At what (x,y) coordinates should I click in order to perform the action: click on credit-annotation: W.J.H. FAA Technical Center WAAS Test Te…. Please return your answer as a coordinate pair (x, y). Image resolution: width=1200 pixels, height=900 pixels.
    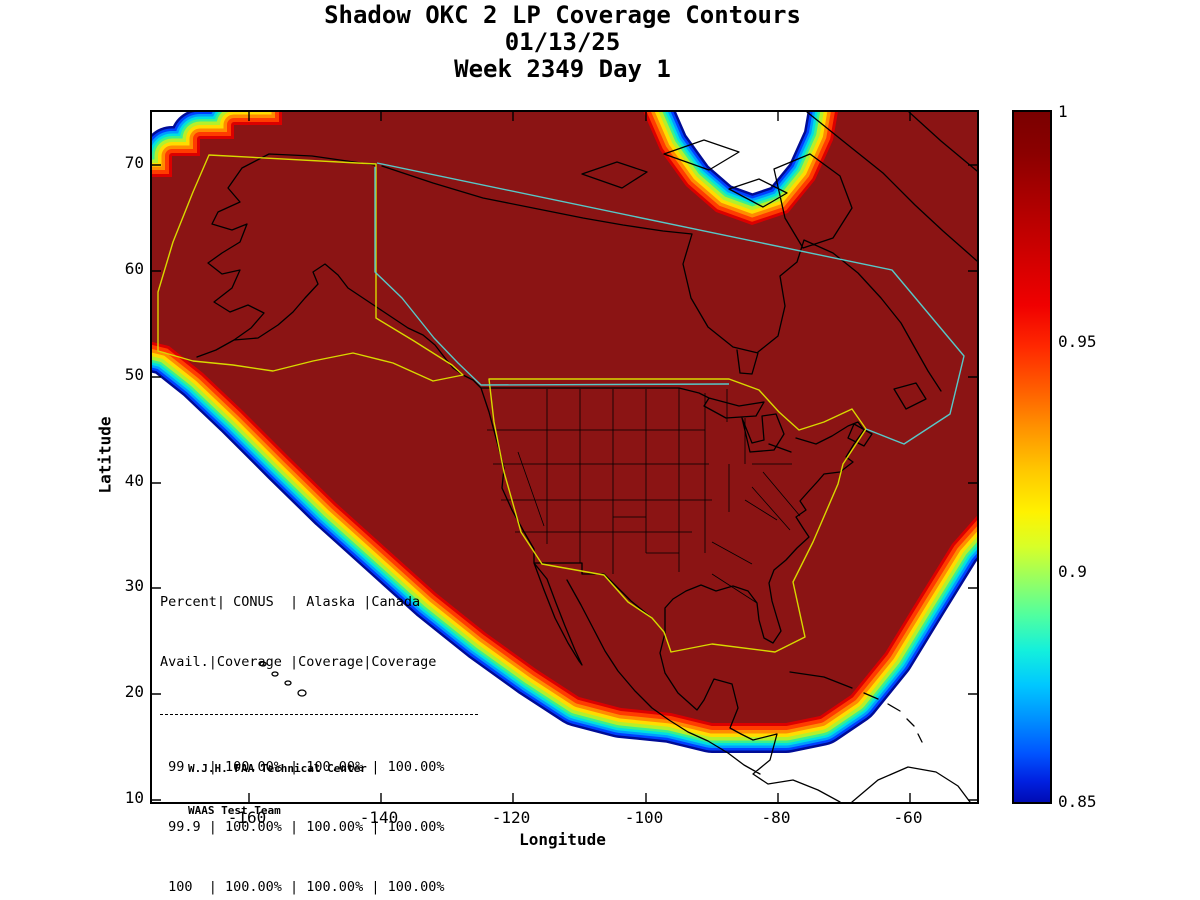
    Looking at the image, I should click on (277, 790).